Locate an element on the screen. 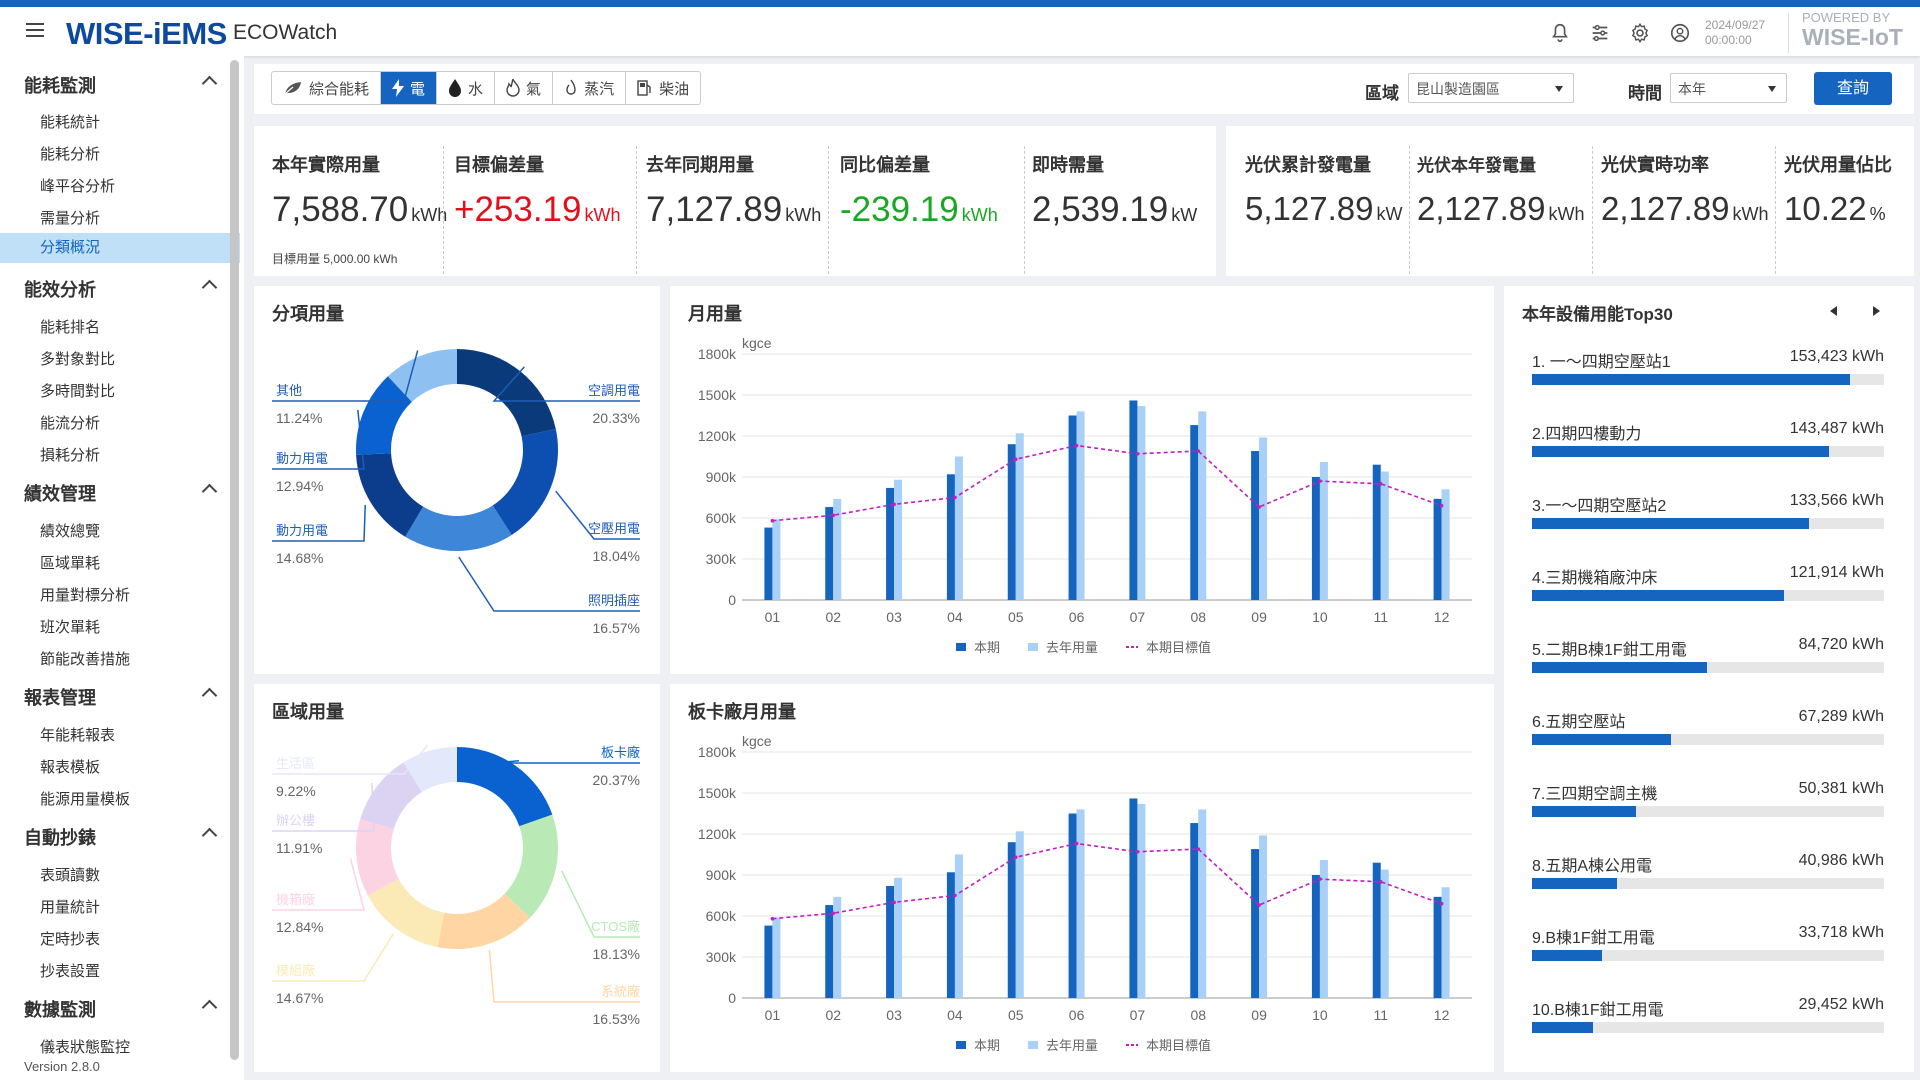  bell-icon is located at coordinates (1560, 33).